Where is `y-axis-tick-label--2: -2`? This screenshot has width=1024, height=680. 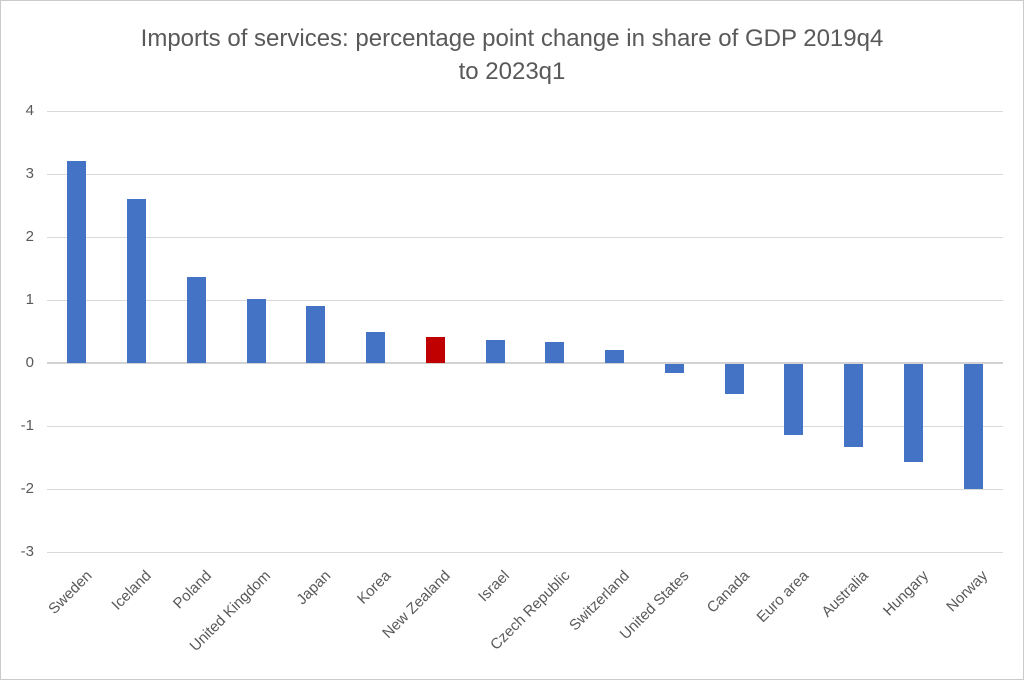 y-axis-tick-label--2: -2 is located at coordinates (27, 488).